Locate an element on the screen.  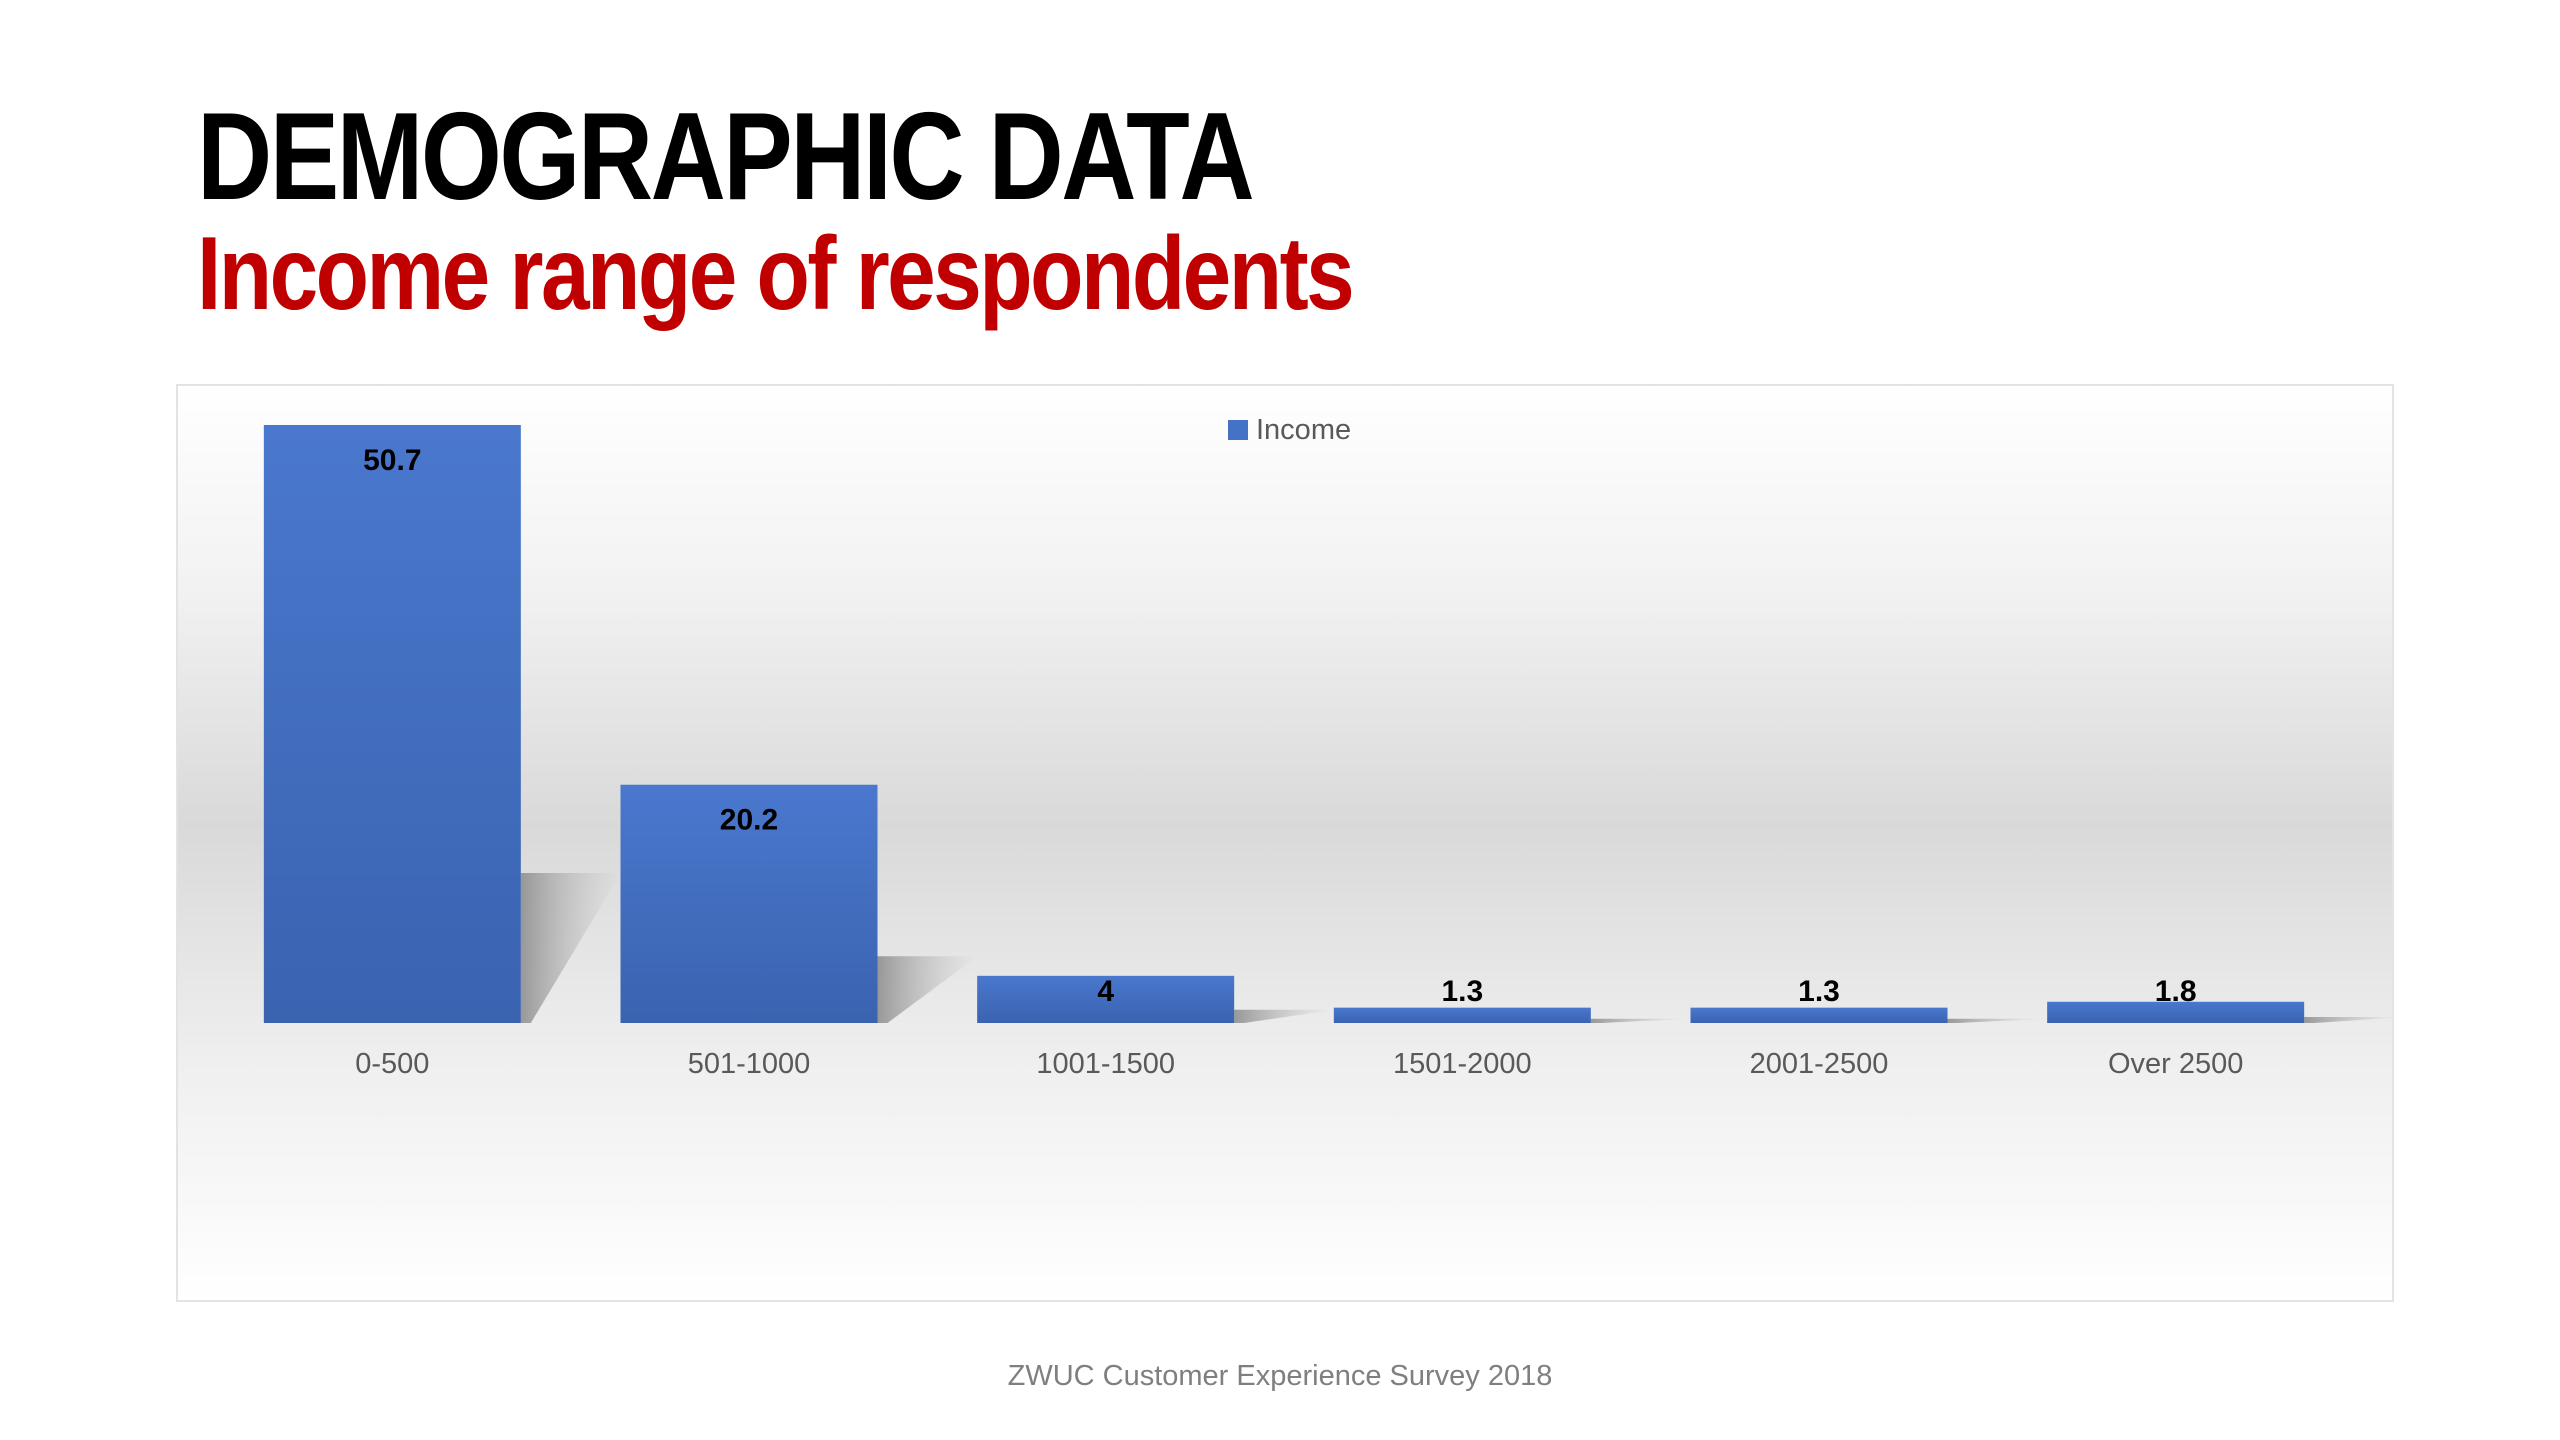
bar-Over 2500 is located at coordinates (2176, 1012).